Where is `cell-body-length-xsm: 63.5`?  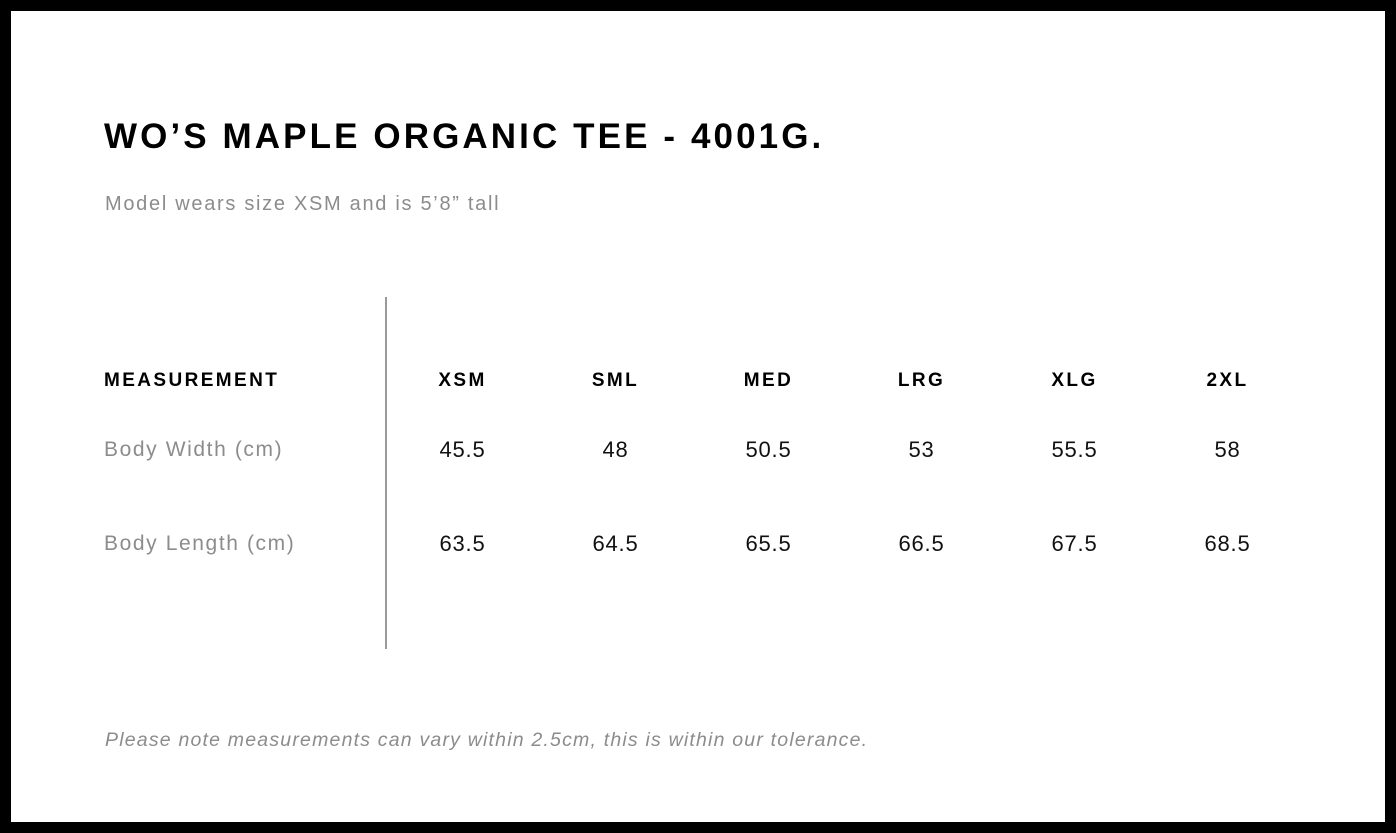
cell-body-length-xsm: 63.5 is located at coordinates (462, 543).